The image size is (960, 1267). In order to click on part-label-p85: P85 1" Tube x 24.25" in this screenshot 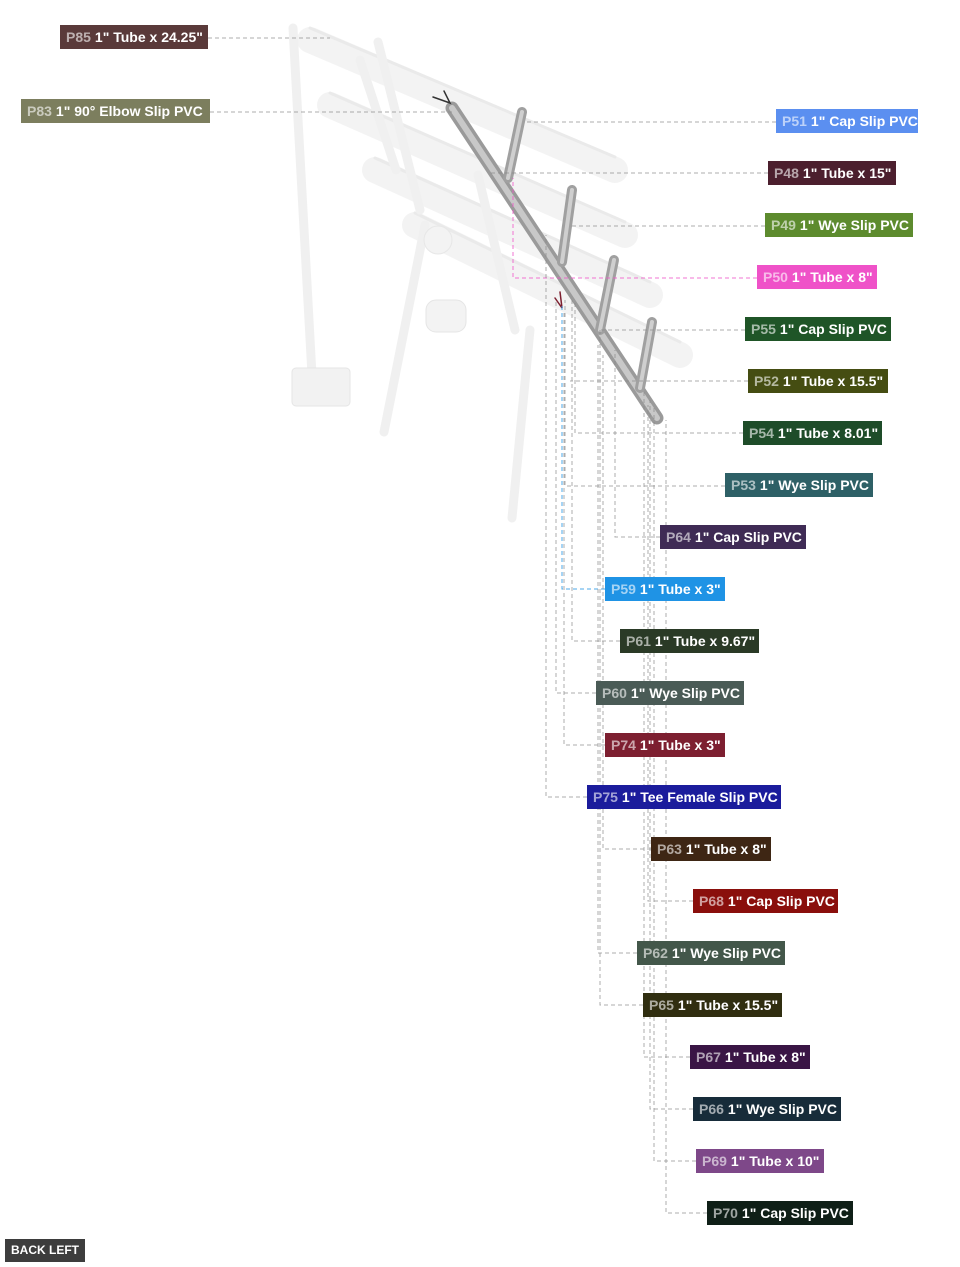, I will do `click(134, 37)`.